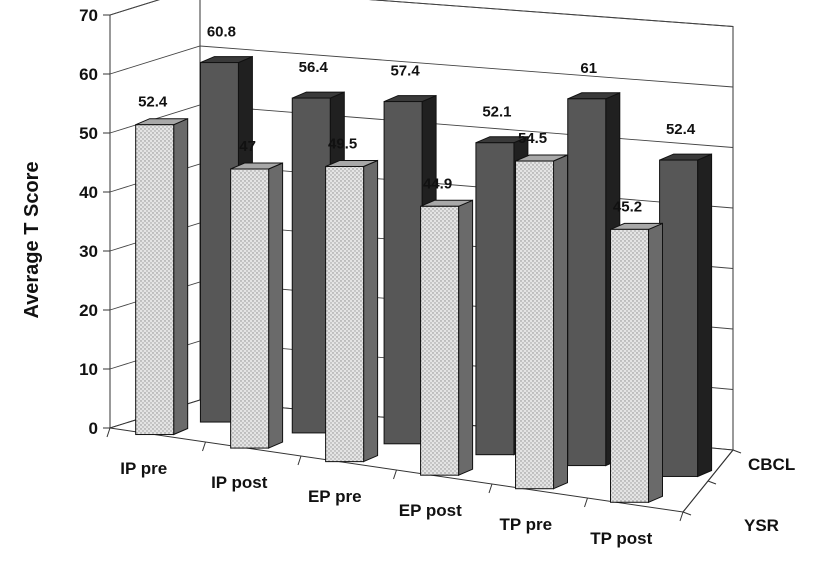 The height and width of the screenshot is (567, 817). Describe the element at coordinates (437, 183) in the screenshot. I see `data-label-ysr: 44.9` at that location.